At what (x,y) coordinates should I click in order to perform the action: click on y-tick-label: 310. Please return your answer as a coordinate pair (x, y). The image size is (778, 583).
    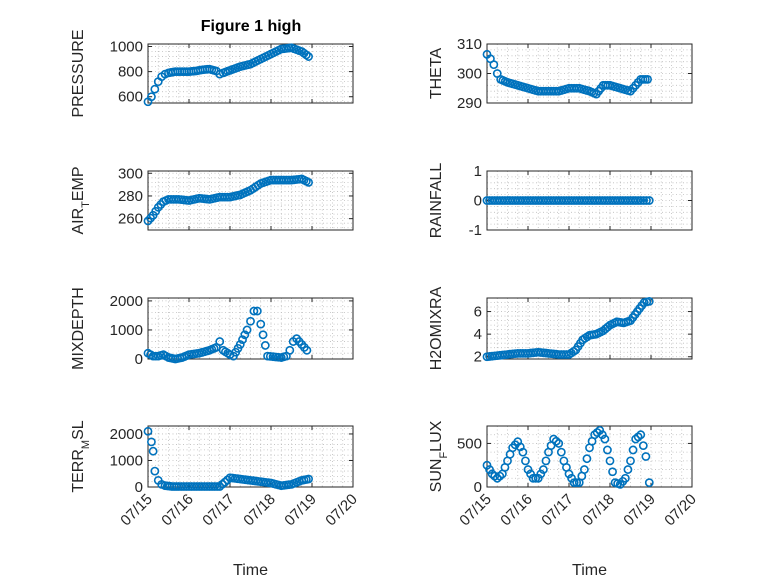
    Looking at the image, I should click on (469, 44).